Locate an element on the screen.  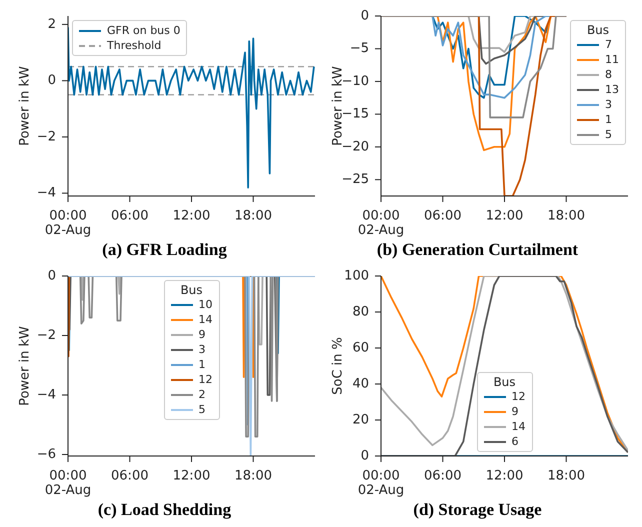
legend-label: 10 is located at coordinates (205, 304).